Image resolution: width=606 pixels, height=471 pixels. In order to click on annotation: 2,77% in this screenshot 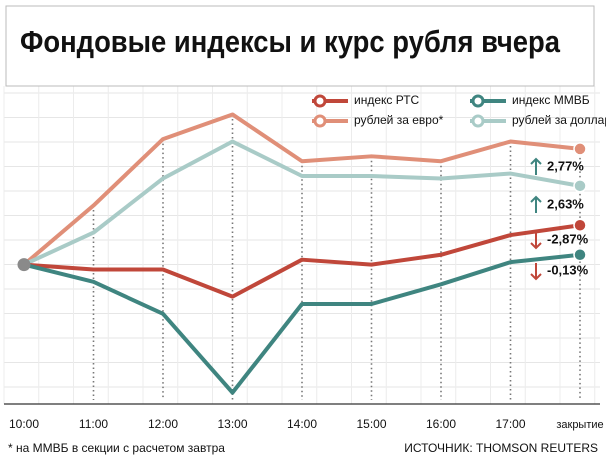, I will do `click(565, 165)`.